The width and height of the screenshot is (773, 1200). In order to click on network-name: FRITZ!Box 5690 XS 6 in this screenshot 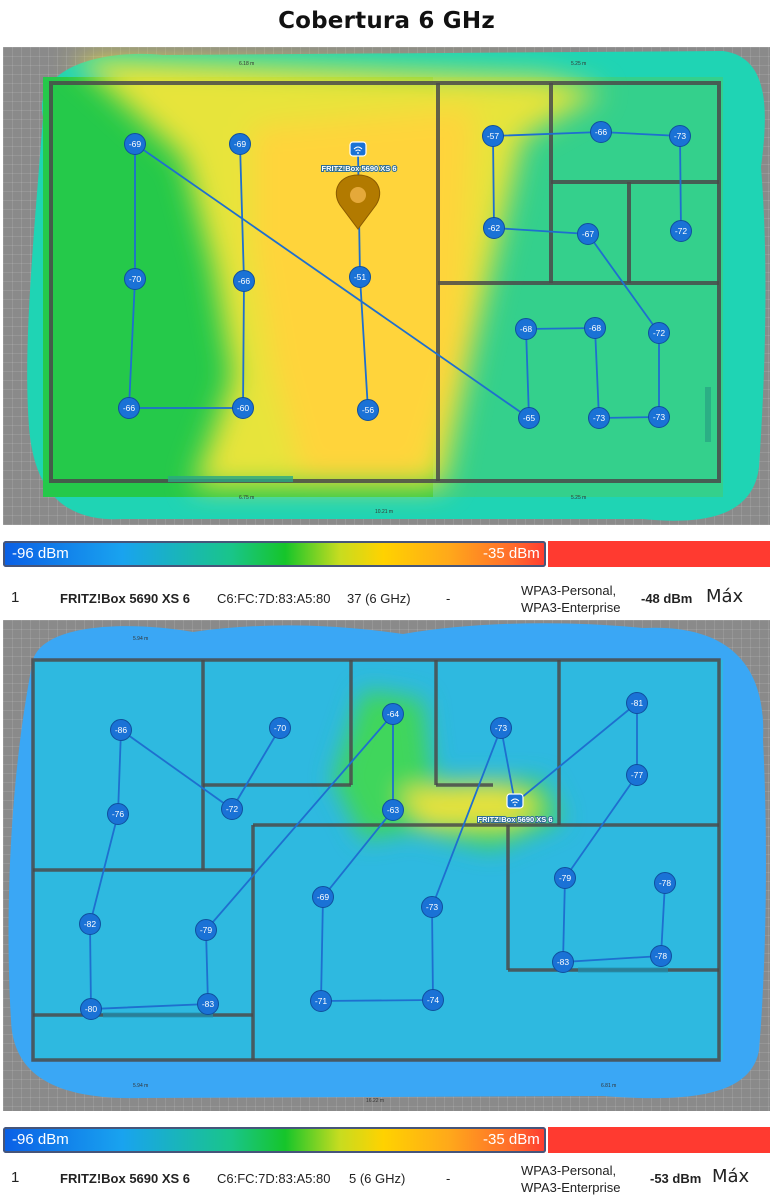, I will do `click(125, 1178)`.